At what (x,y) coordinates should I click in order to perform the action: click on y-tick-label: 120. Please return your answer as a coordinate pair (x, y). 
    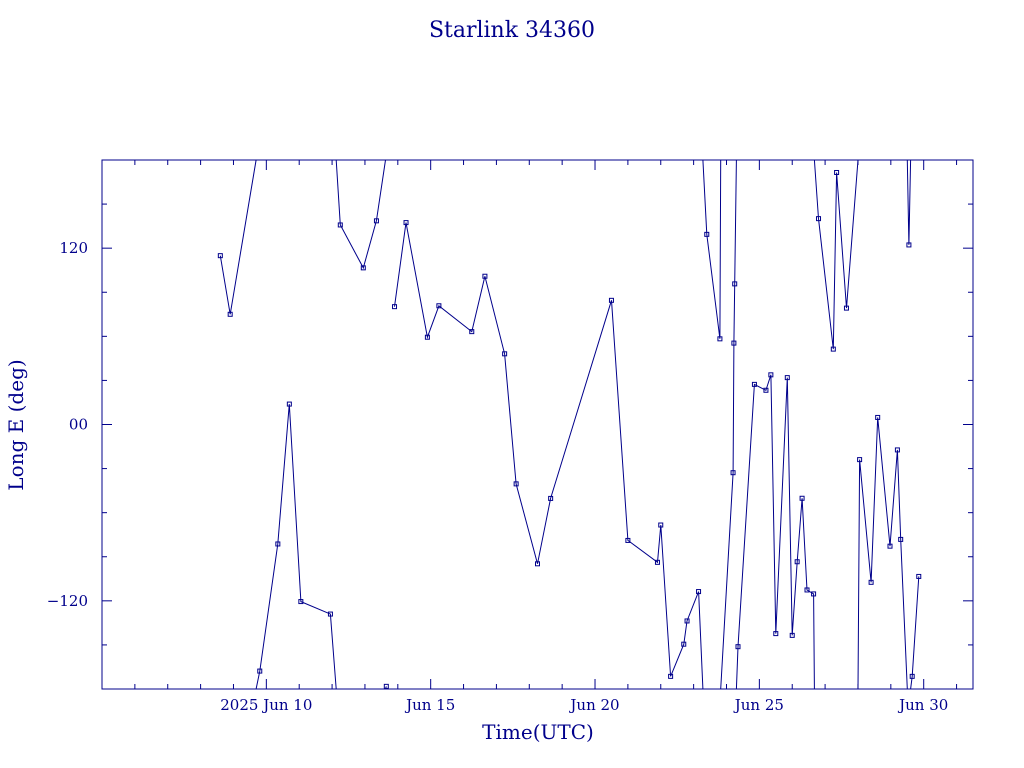
    Looking at the image, I should click on (73, 248).